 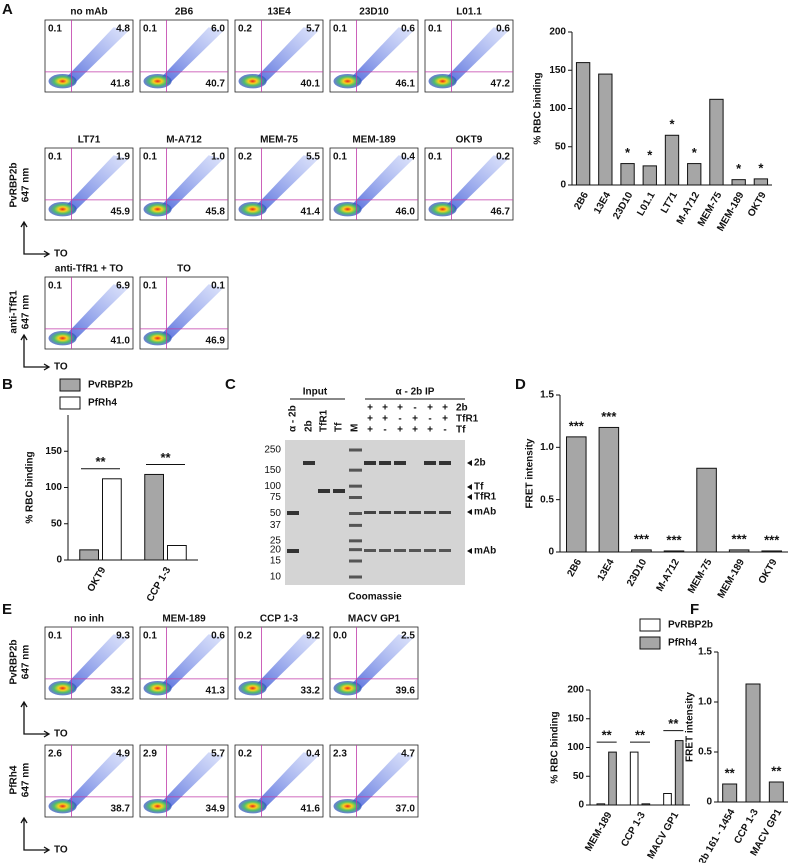 What do you see at coordinates (705, 652) in the screenshot?
I see `y-tick-label: 1.5` at bounding box center [705, 652].